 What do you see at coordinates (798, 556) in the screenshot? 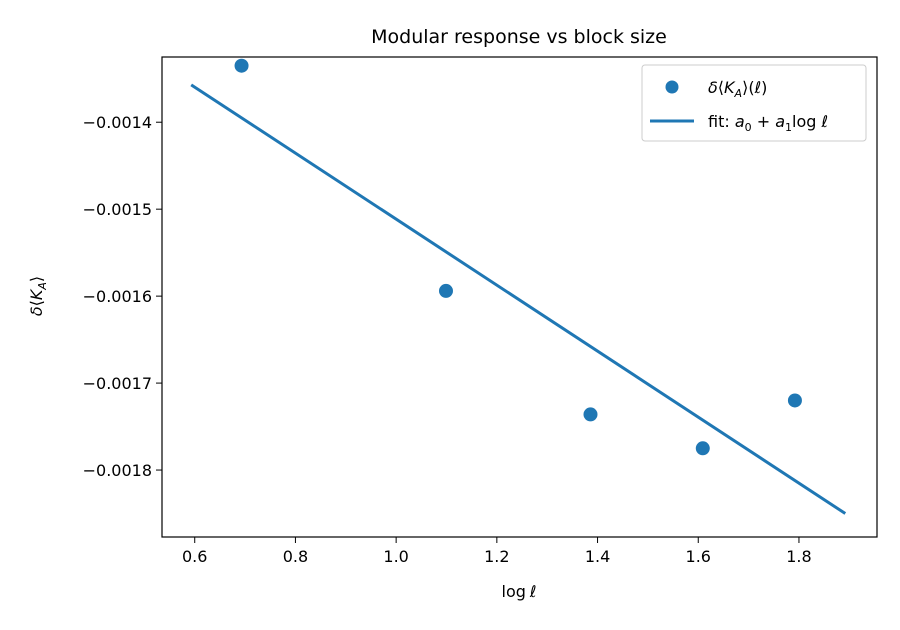
I see `x-tick-label: 1.8` at bounding box center [798, 556].